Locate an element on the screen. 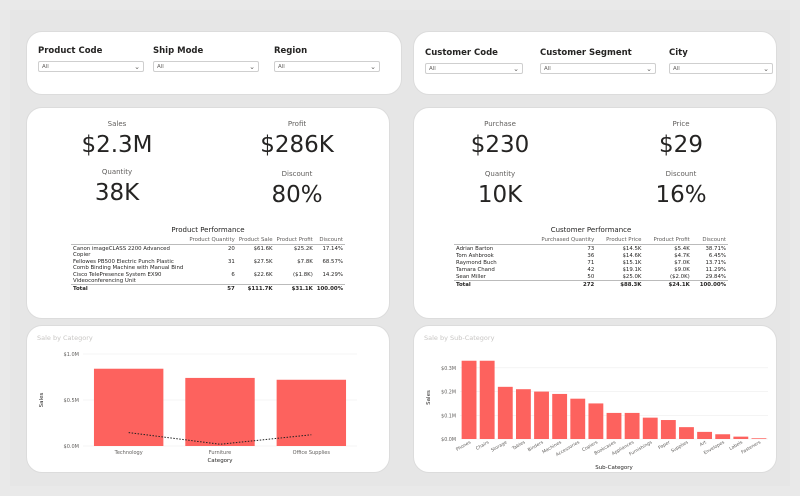  table-row: Sean Miller 50 $25.0K ($2.0K) 29.84% is located at coordinates (591, 277).